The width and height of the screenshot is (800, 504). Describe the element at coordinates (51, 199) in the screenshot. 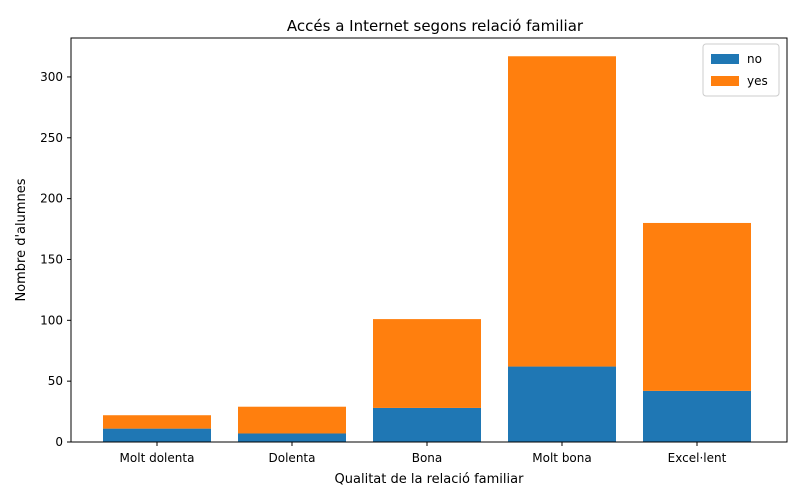

I see `y-tick-label: 200` at that location.